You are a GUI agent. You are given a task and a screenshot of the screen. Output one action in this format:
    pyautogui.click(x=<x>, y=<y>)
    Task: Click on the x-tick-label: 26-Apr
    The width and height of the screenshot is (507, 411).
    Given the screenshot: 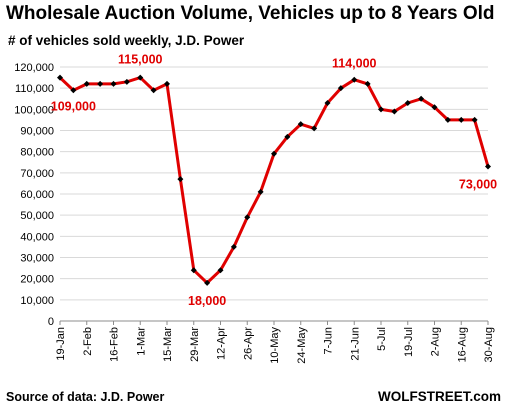 What is the action you would take?
    pyautogui.click(x=248, y=343)
    